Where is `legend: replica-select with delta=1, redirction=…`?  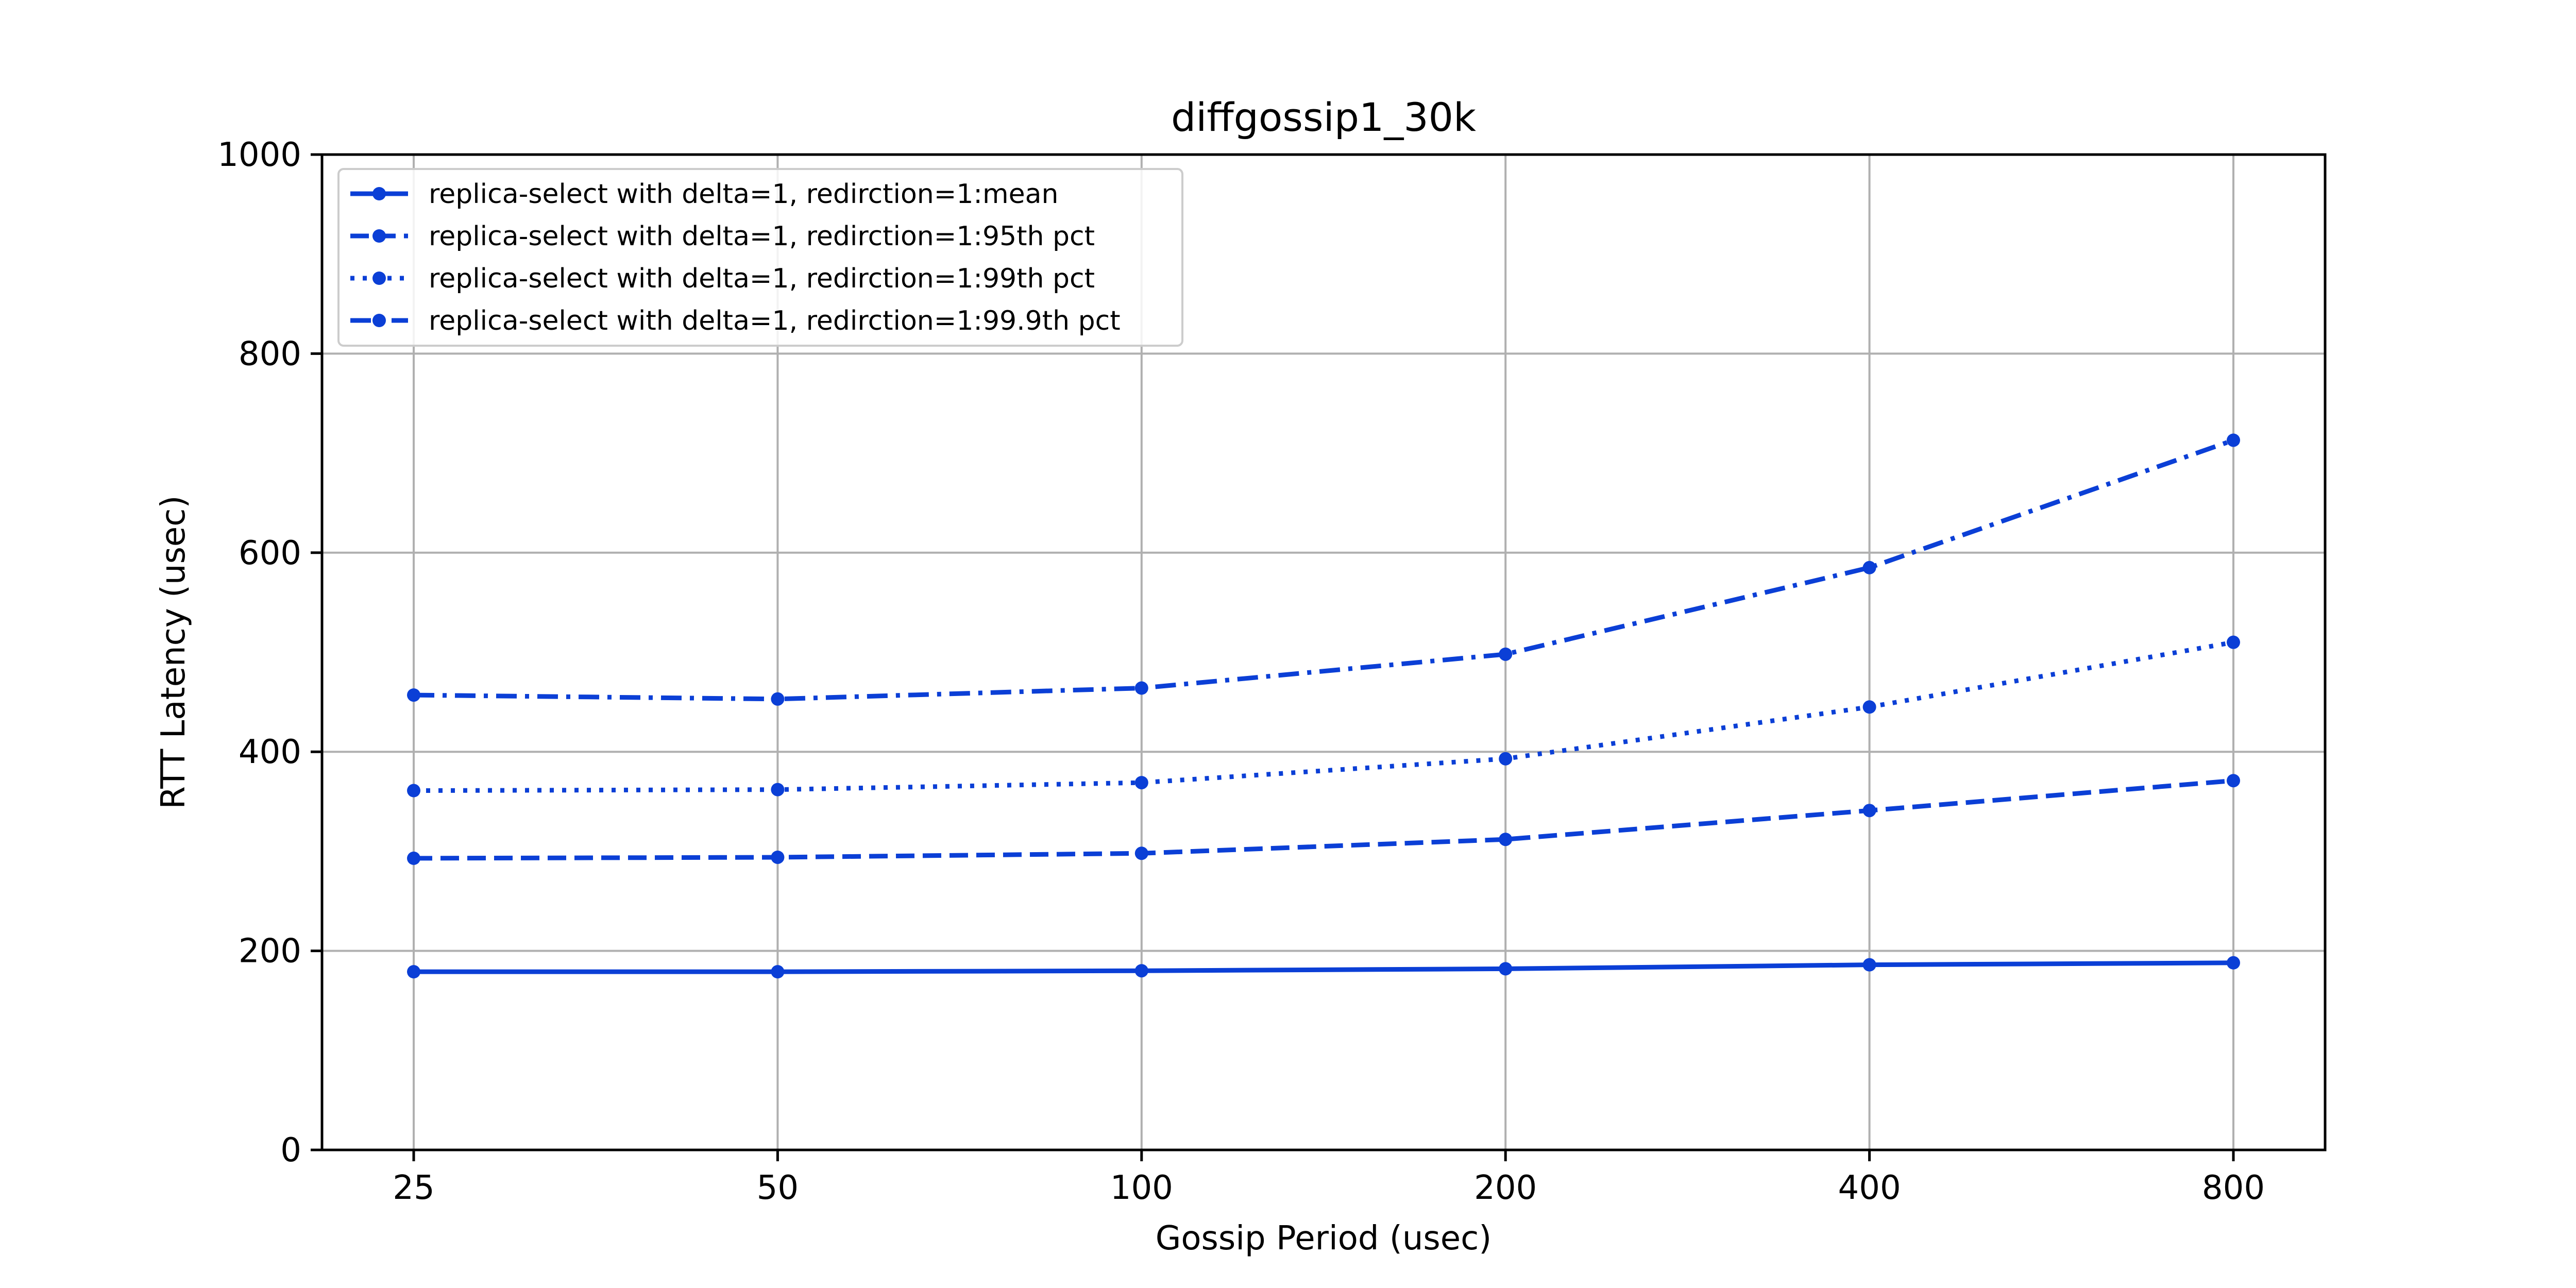 legend: replica-select with delta=1, redirction=… is located at coordinates (760, 257).